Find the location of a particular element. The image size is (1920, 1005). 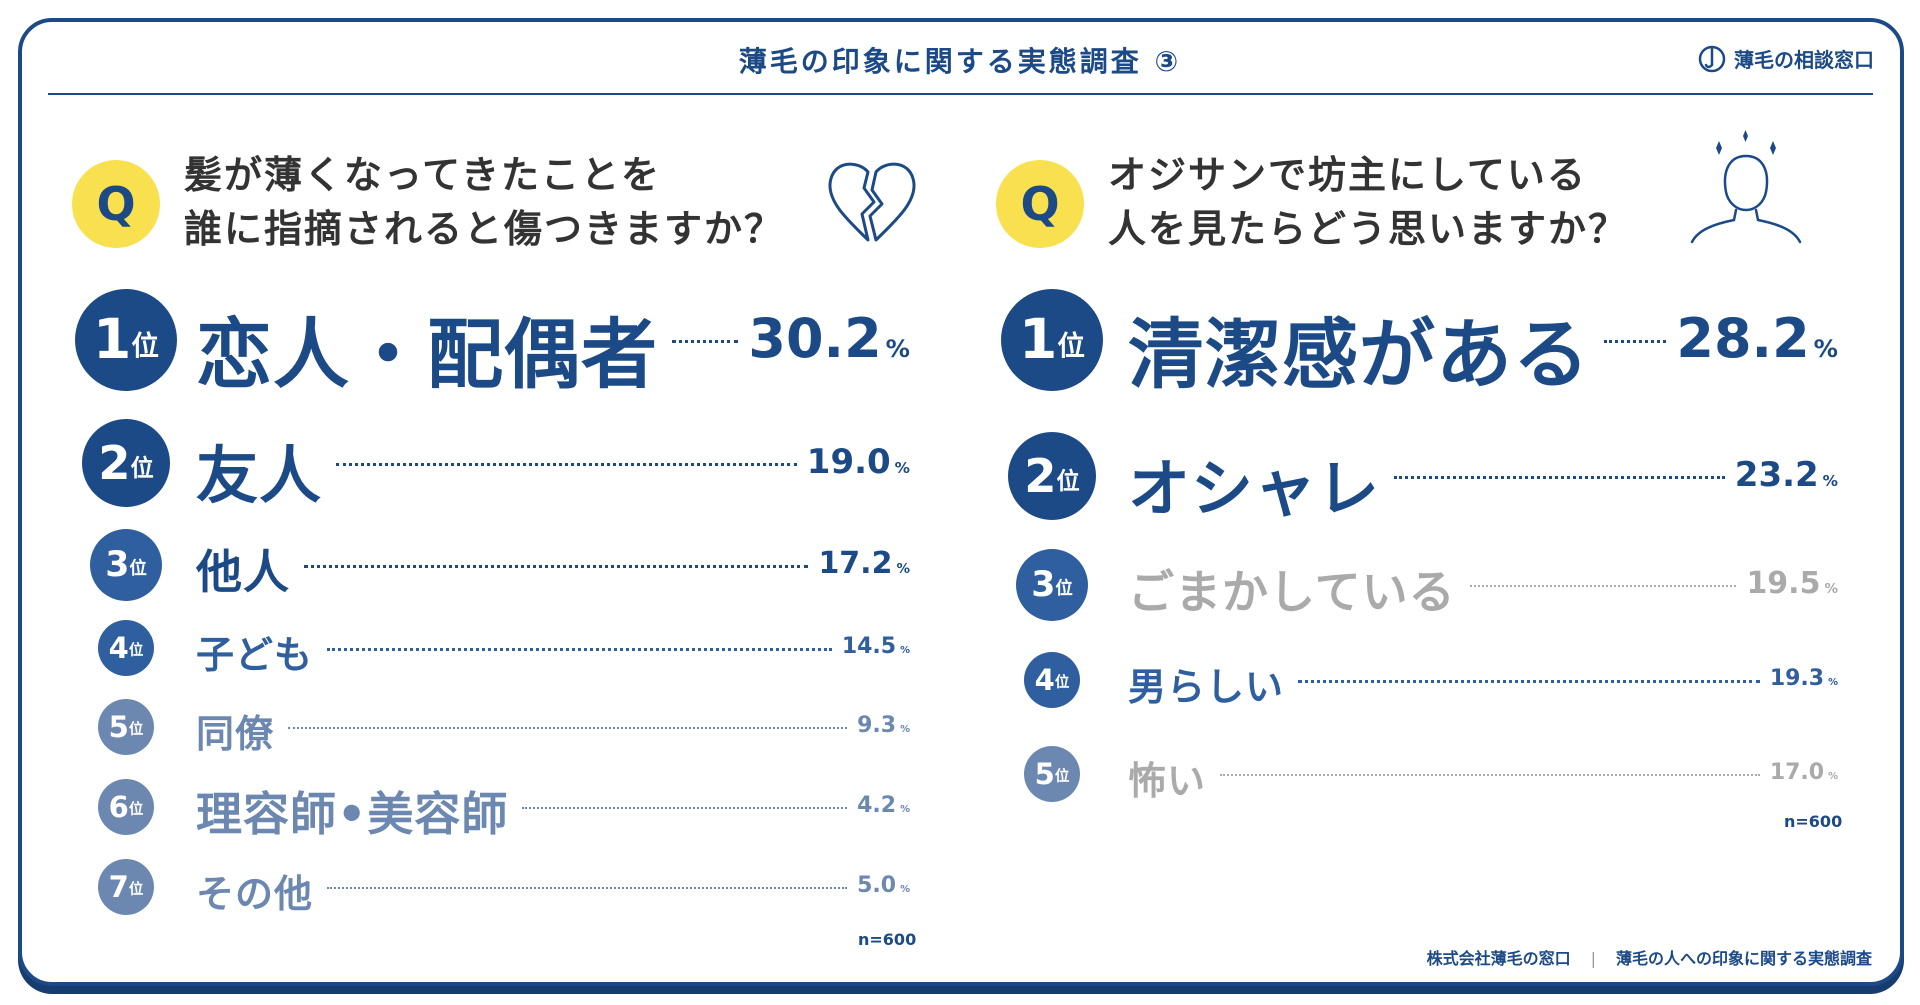

footer: 株式会社薄毛の窓口 | 薄毛の人への印象に関する実態調査 is located at coordinates (1649, 957).